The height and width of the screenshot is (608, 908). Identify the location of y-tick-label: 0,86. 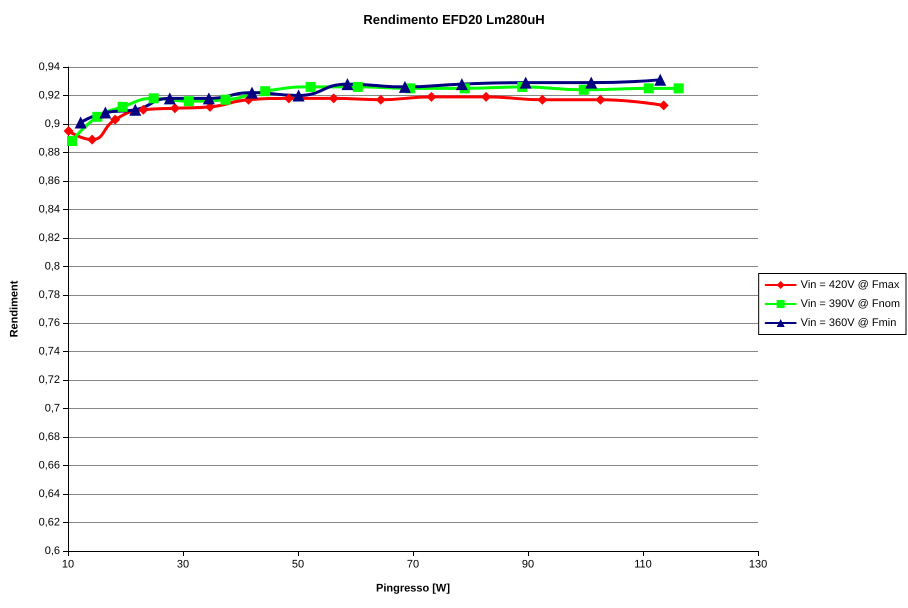
(49, 180).